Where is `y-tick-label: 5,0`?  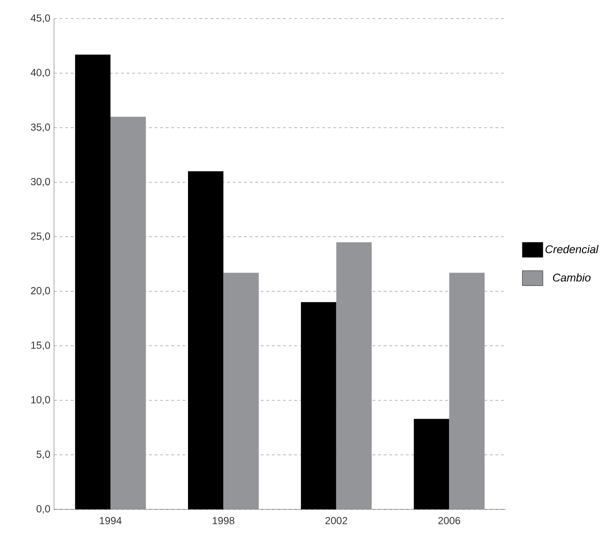
y-tick-label: 5,0 is located at coordinates (43, 455).